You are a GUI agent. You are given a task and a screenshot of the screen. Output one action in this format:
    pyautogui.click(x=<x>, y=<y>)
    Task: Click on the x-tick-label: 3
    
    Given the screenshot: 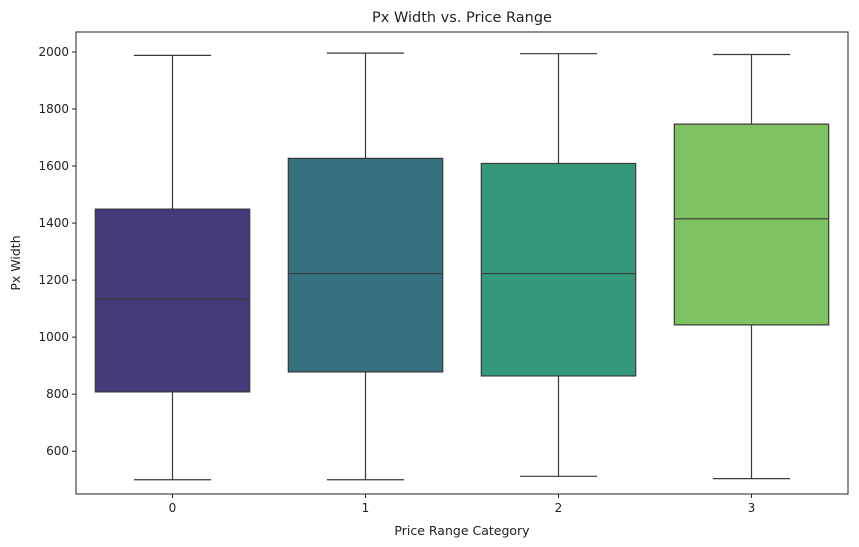 What is the action you would take?
    pyautogui.click(x=752, y=508)
    